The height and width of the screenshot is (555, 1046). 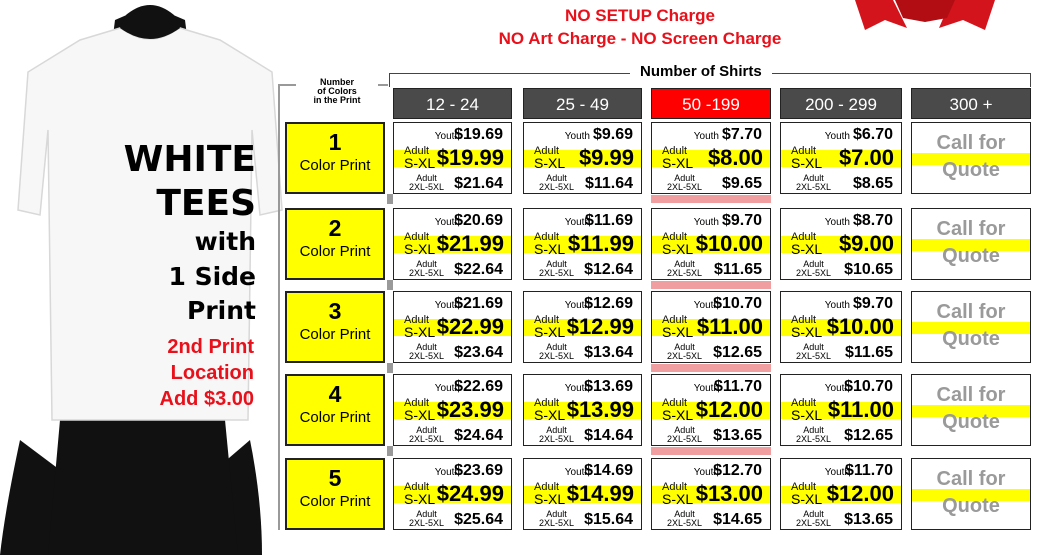 What do you see at coordinates (866, 243) in the screenshot?
I see `adult-sxl-price: $9.00` at bounding box center [866, 243].